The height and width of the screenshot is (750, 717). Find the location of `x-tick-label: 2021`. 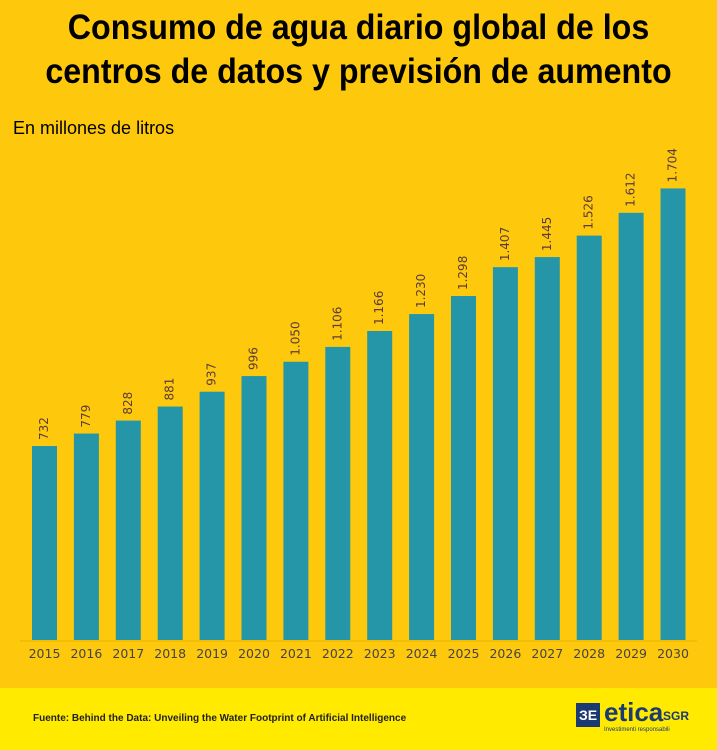

x-tick-label: 2021 is located at coordinates (296, 653).